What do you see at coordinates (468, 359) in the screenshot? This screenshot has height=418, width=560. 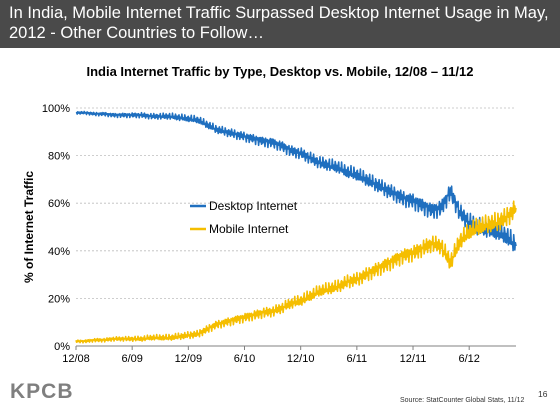 I see `x-tick-label: 6/12` at bounding box center [468, 359].